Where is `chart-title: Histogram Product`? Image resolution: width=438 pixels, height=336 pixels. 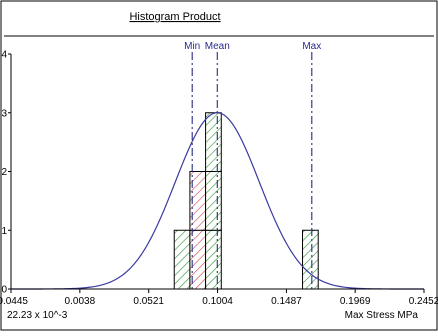 chart-title: Histogram Product is located at coordinates (174, 17).